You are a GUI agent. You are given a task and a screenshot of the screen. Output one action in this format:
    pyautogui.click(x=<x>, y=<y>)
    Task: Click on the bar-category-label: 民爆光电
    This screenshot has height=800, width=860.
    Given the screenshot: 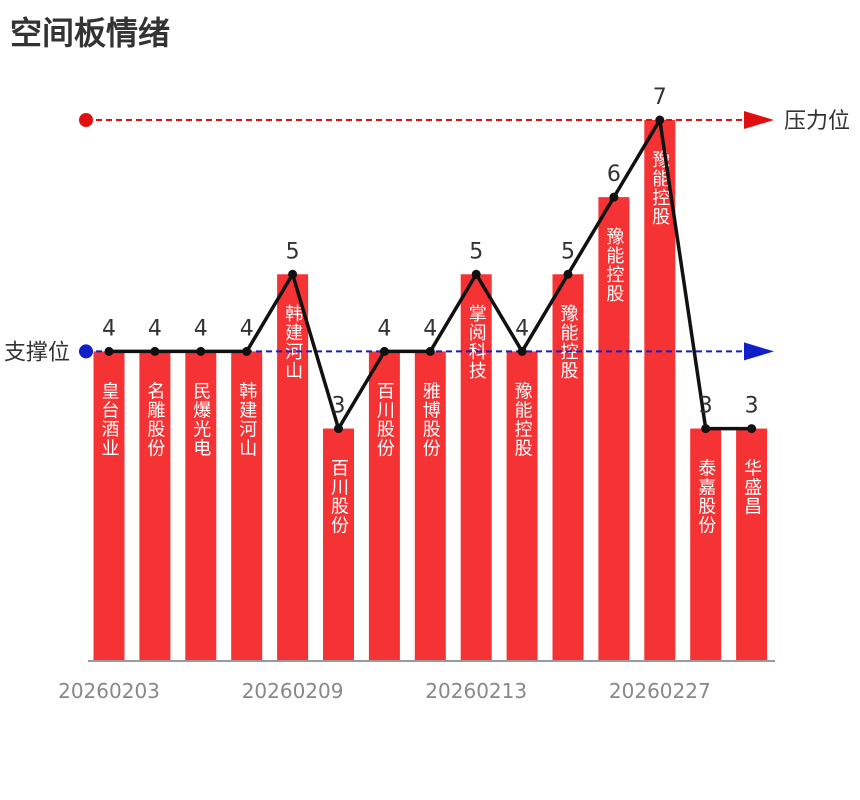 What is the action you would take?
    pyautogui.click(x=200, y=419)
    